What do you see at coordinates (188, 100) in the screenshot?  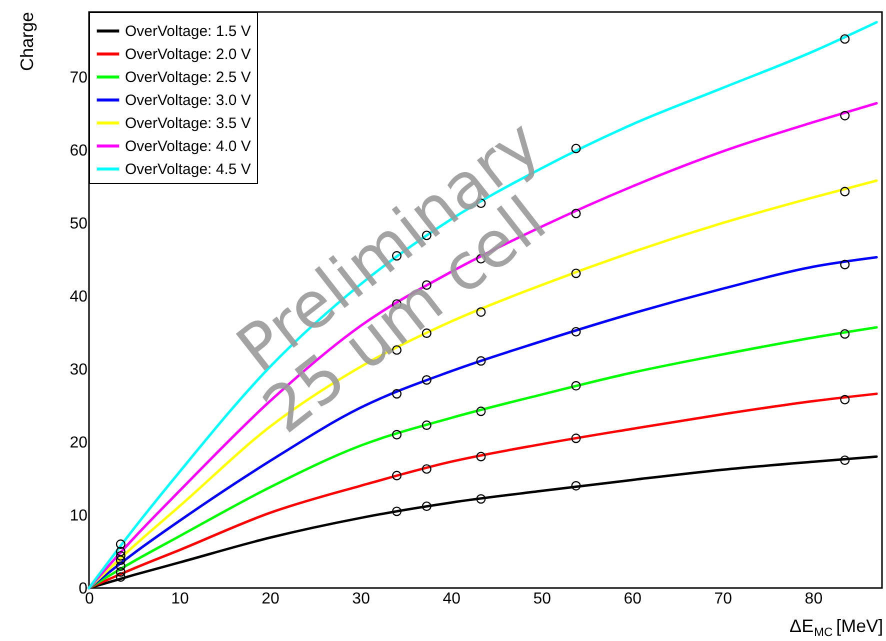 I see `legend-label: OverVoltage: 3.0 V` at bounding box center [188, 100].